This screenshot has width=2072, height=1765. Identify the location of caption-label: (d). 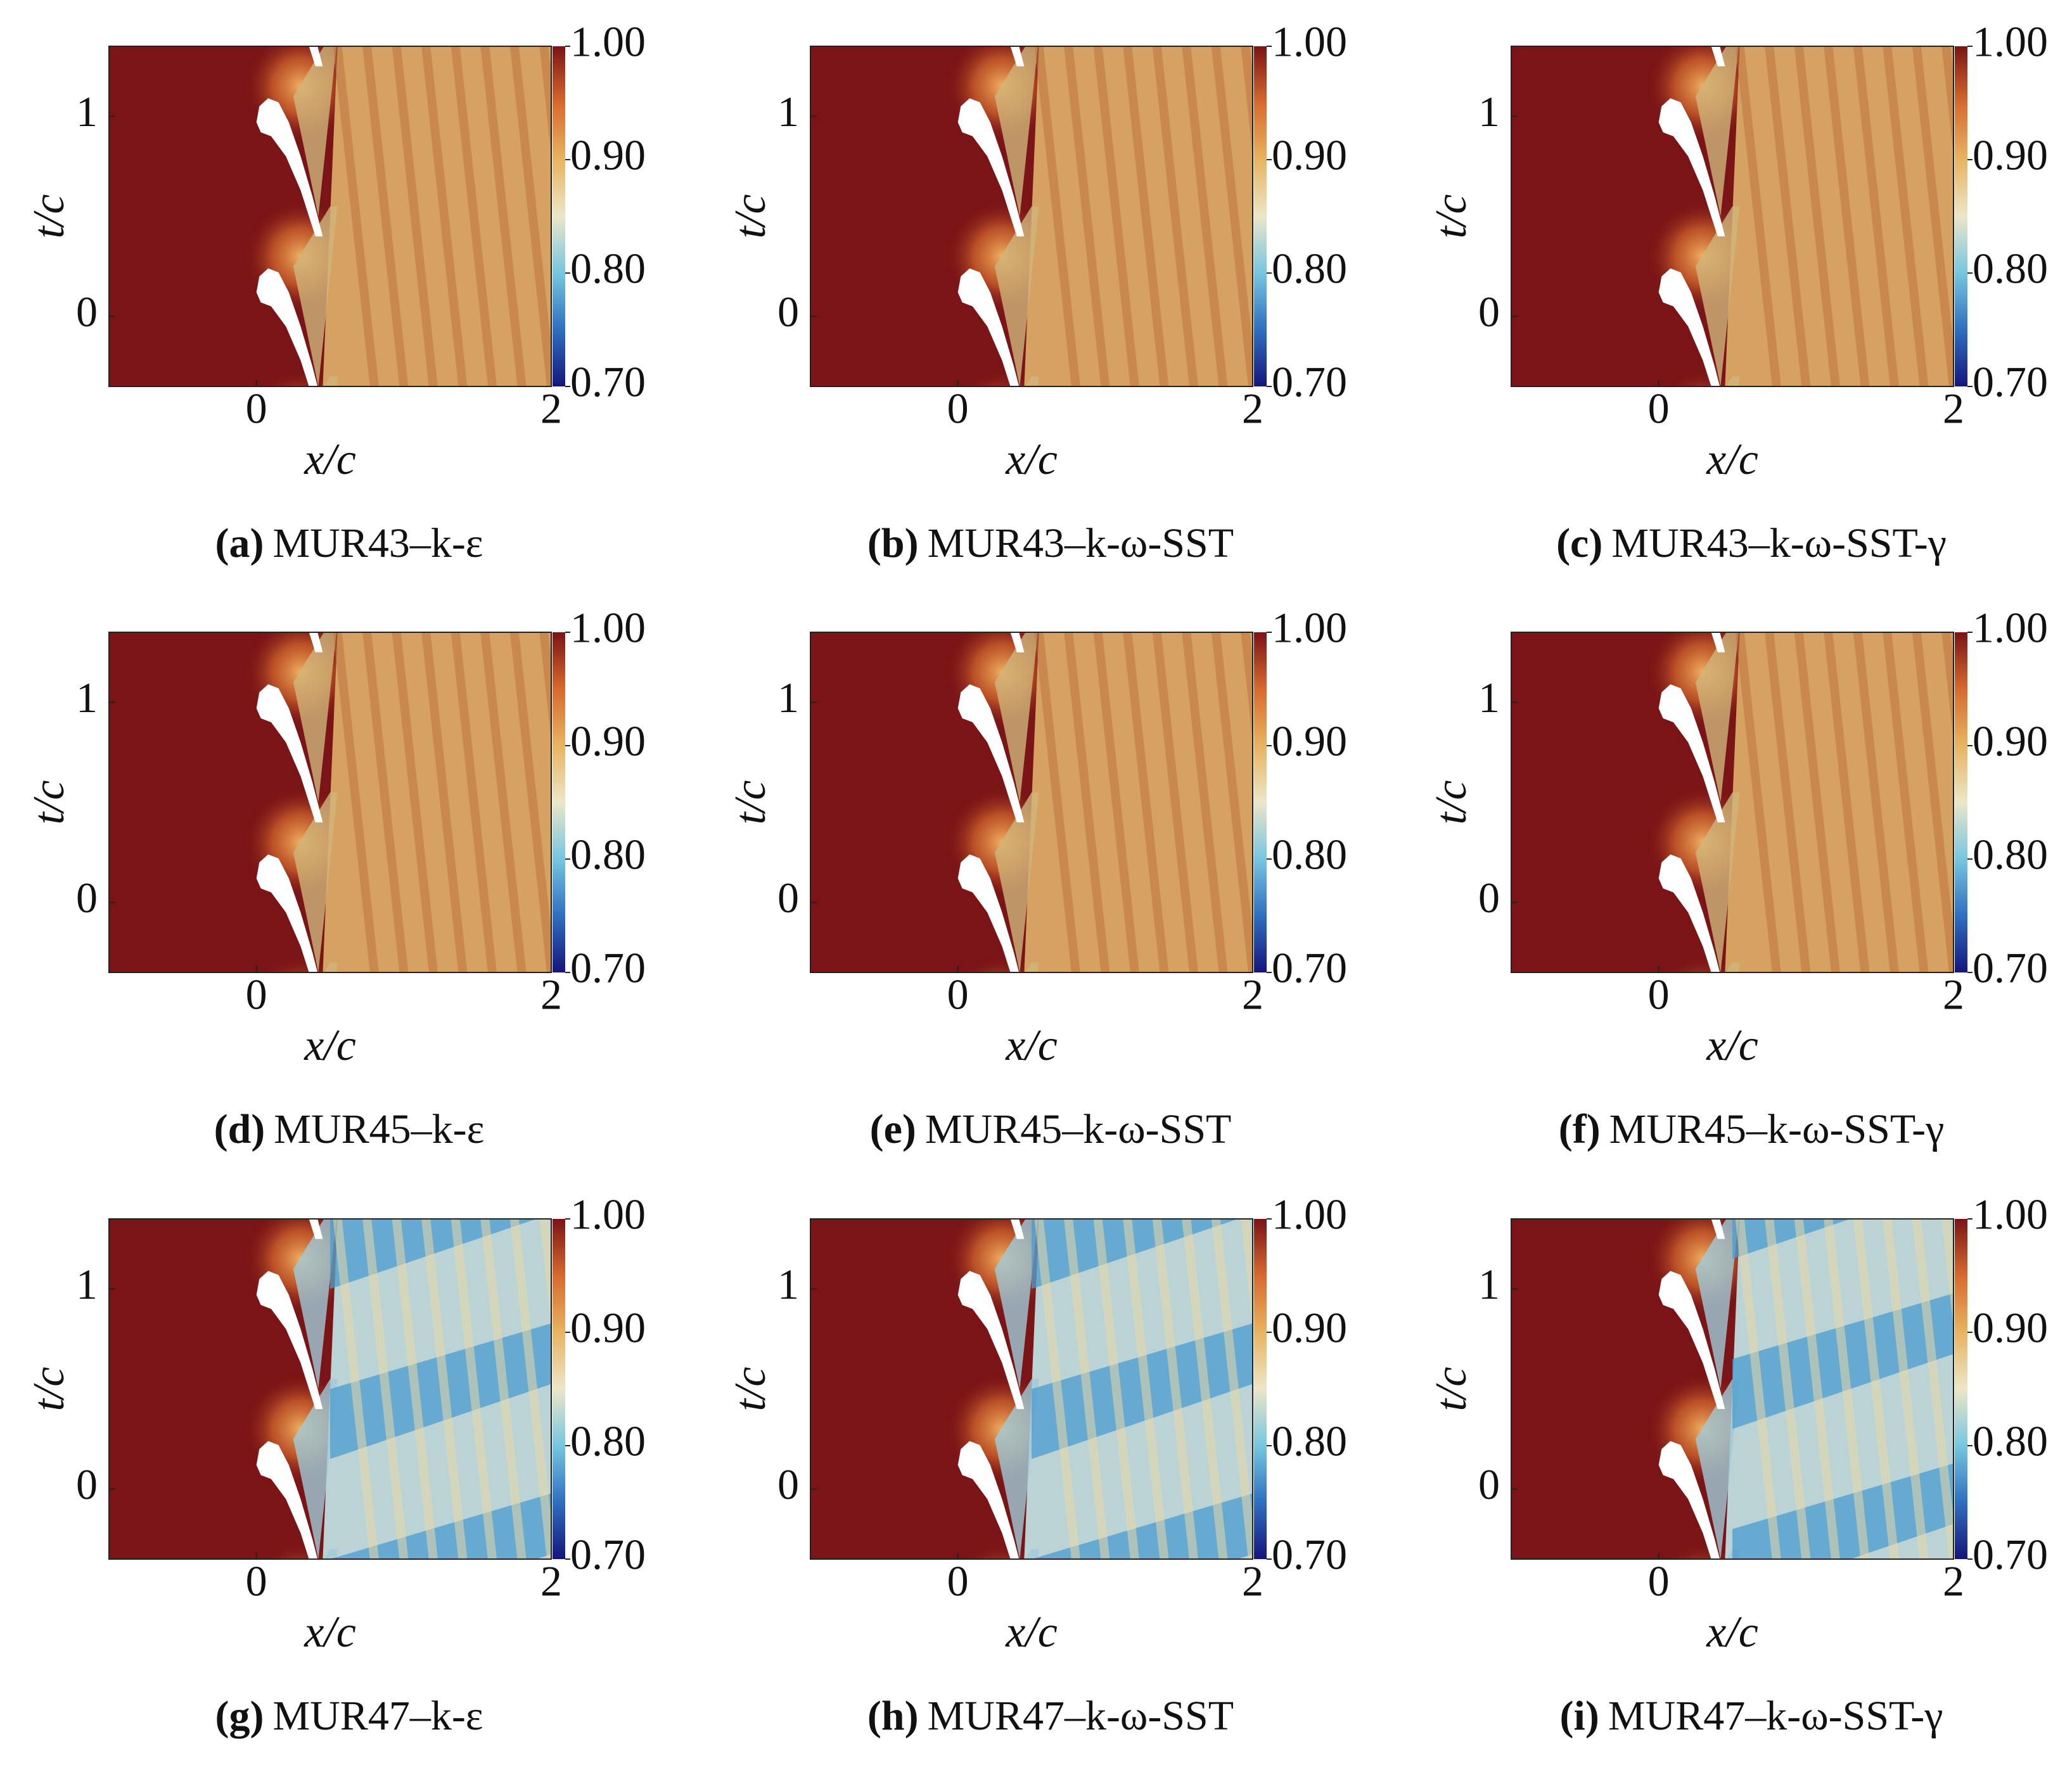
(239, 1129).